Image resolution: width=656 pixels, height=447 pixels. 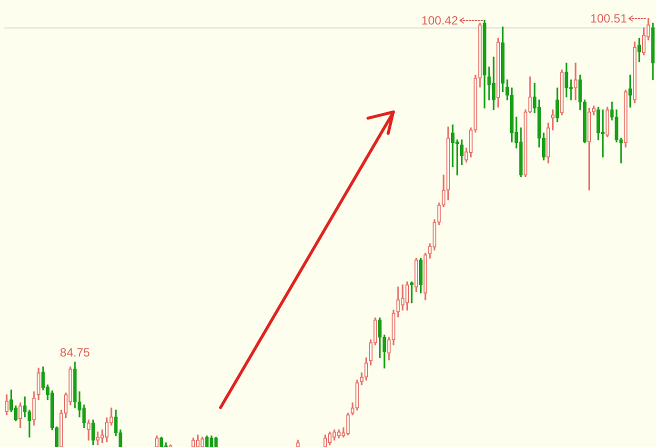 What do you see at coordinates (75, 352) in the screenshot?
I see `annotation: 84.75` at bounding box center [75, 352].